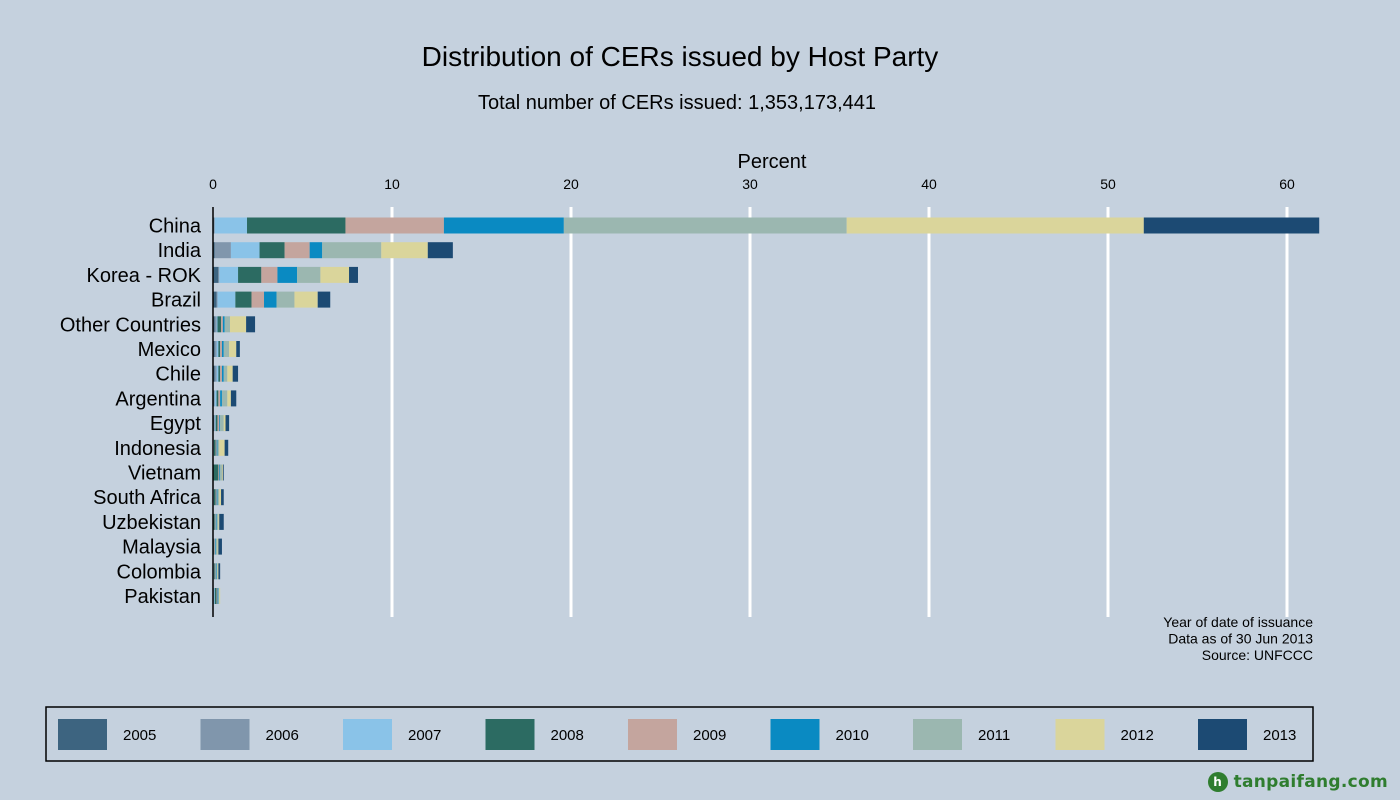 The height and width of the screenshot is (800, 1400). Describe the element at coordinates (176, 424) in the screenshot. I see `category-label: Egypt` at that location.